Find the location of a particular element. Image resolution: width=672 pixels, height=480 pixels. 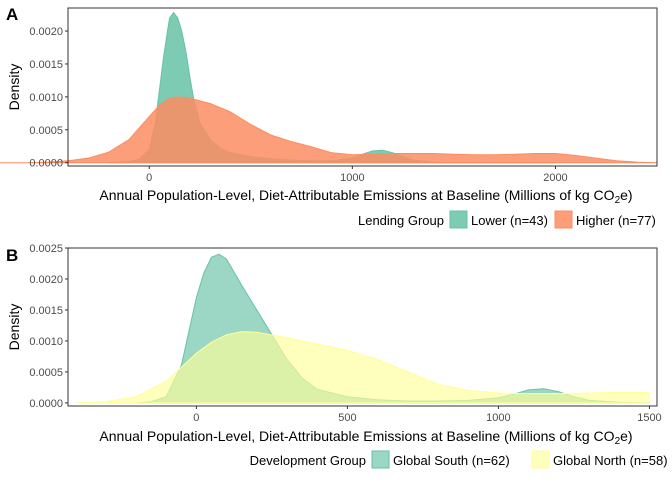

panel-b-y-tick-label: 0.0000 is located at coordinates (46, 404).